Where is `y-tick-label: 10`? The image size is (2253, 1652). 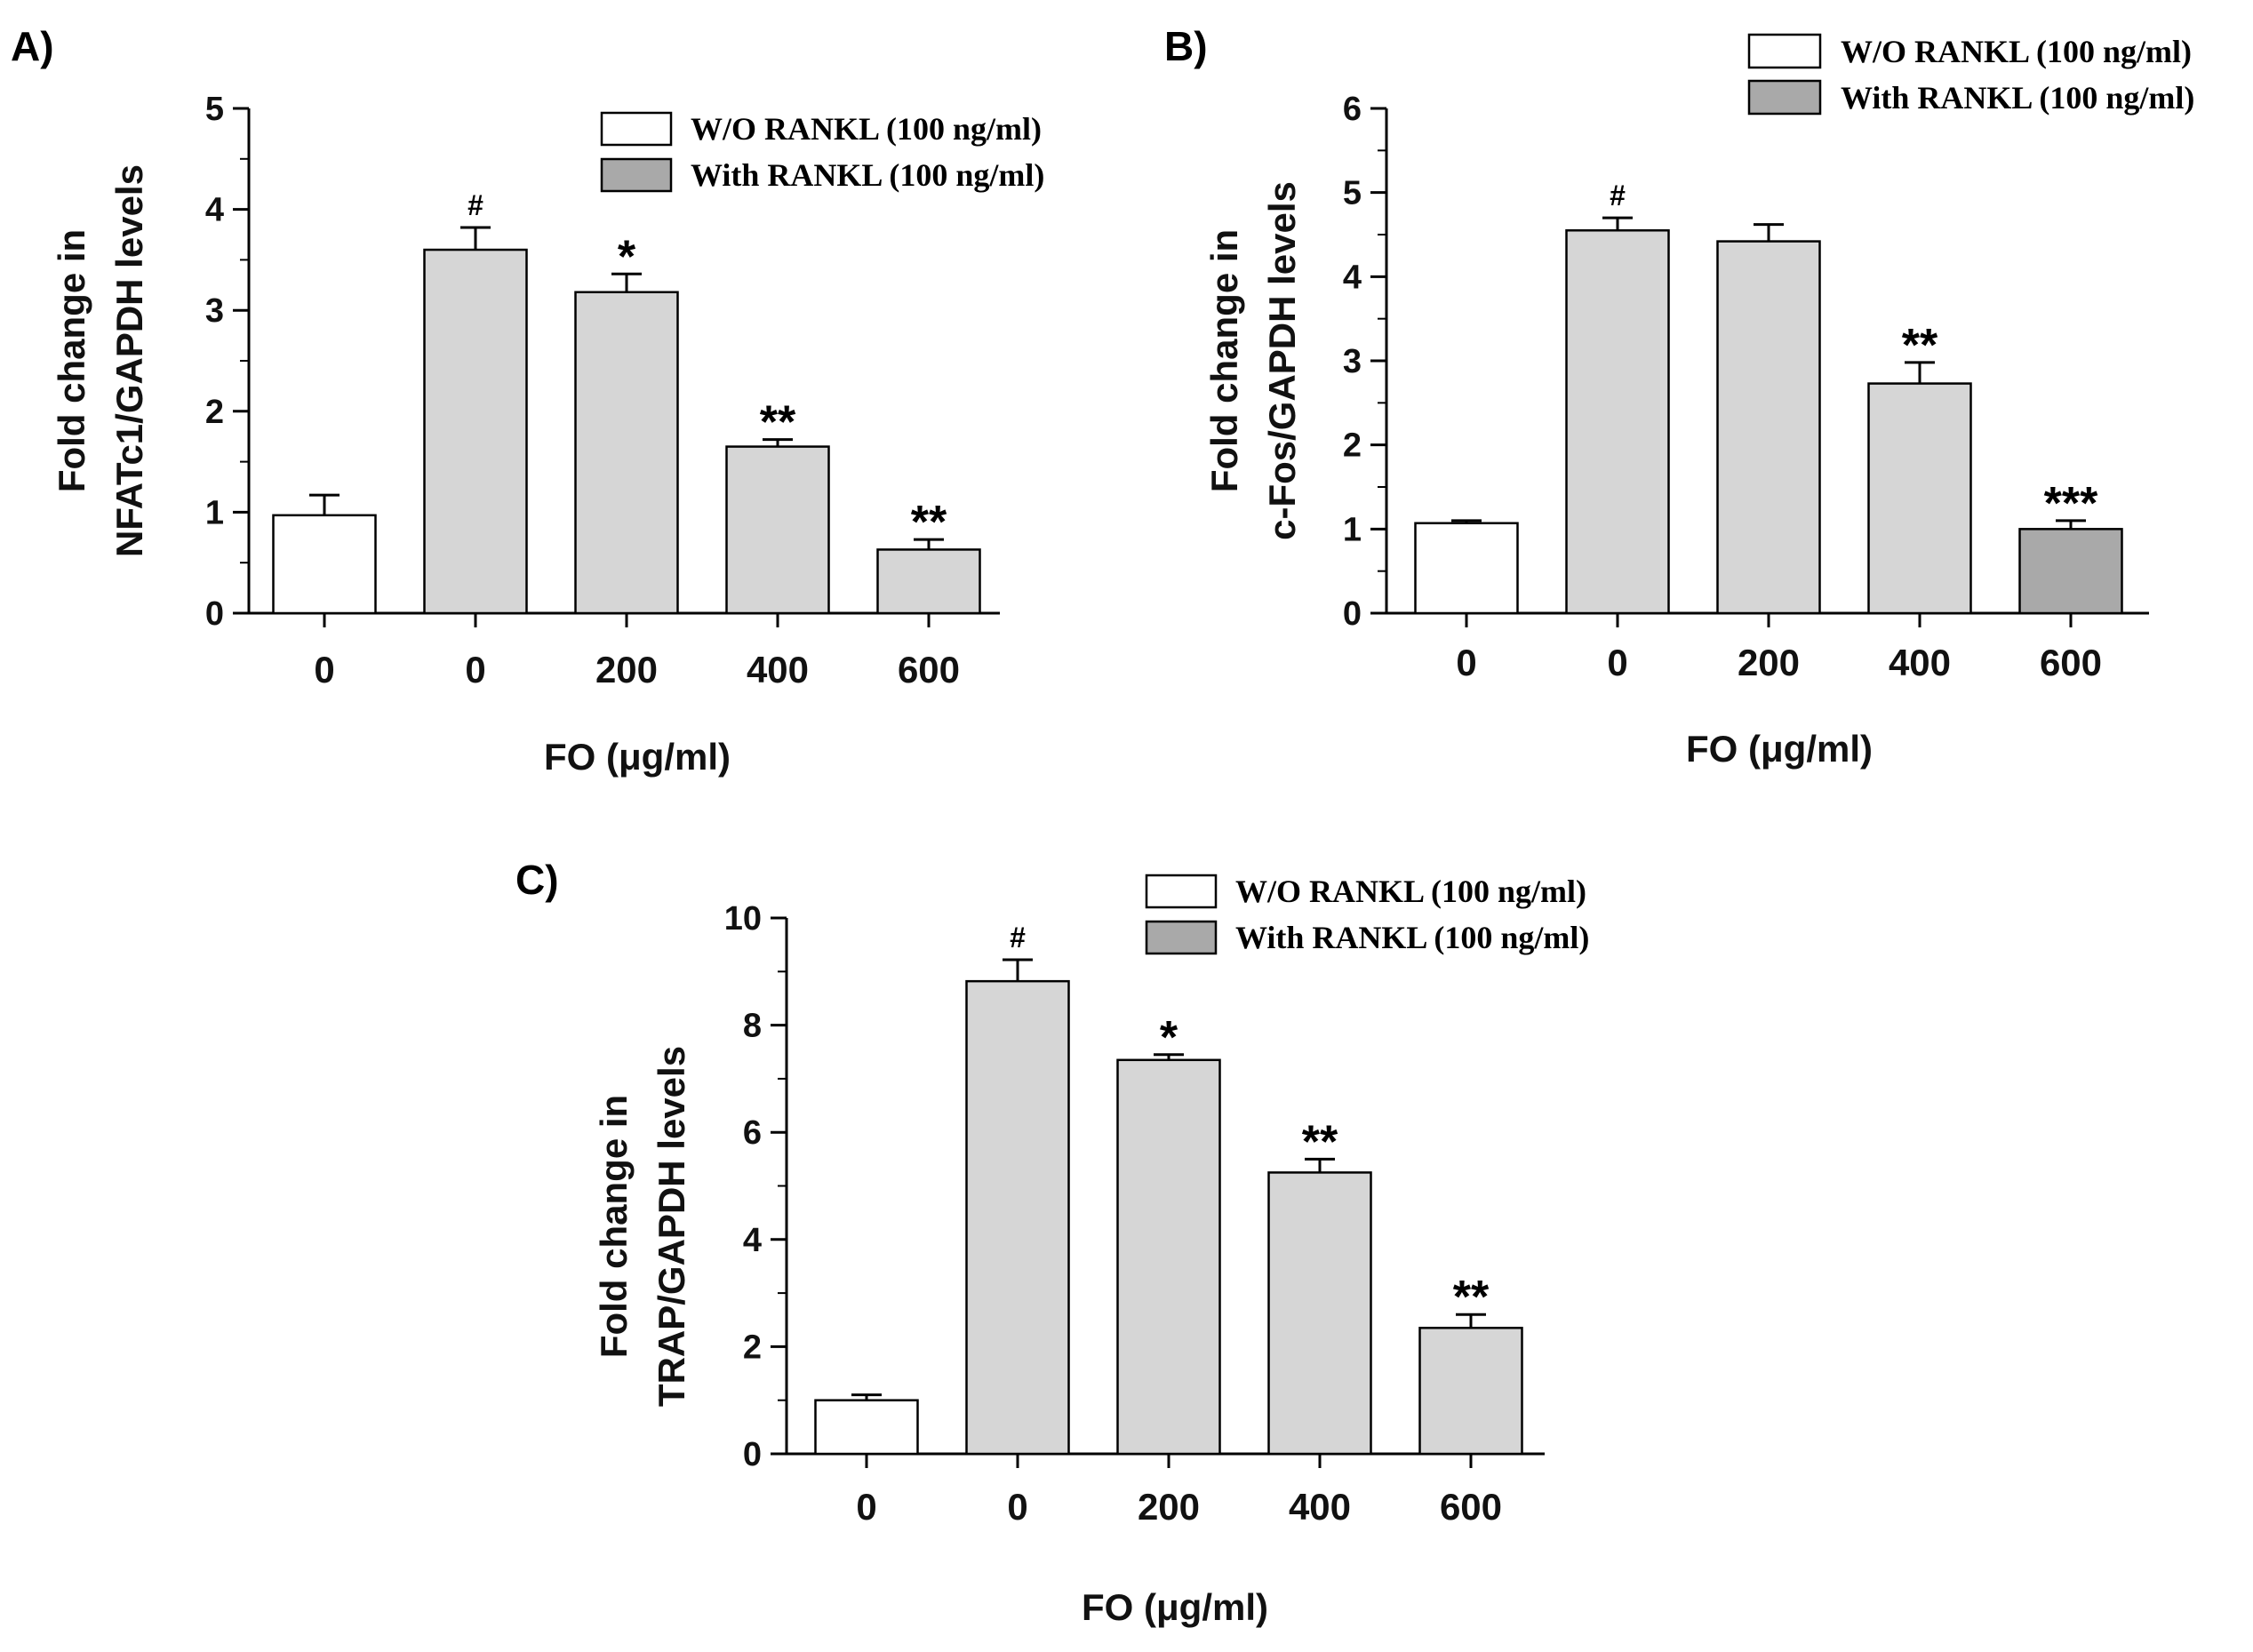
y-tick-label: 10 is located at coordinates (743, 919).